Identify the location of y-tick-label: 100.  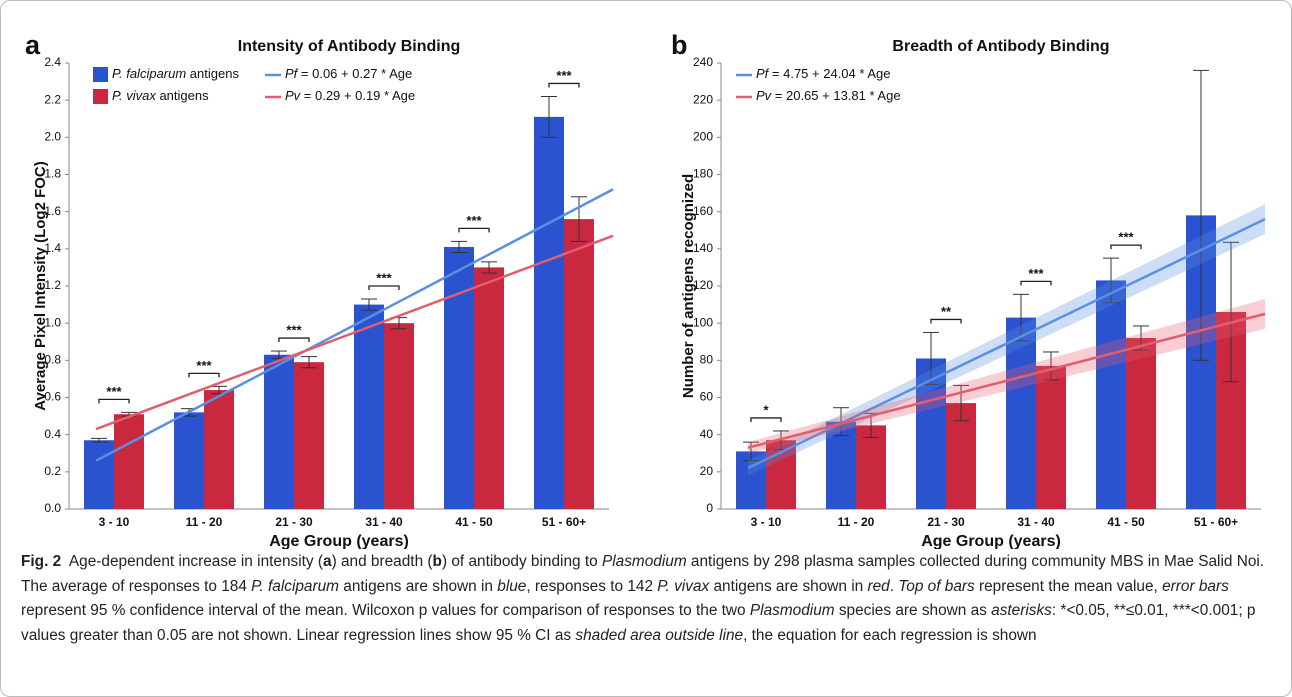
(703, 322).